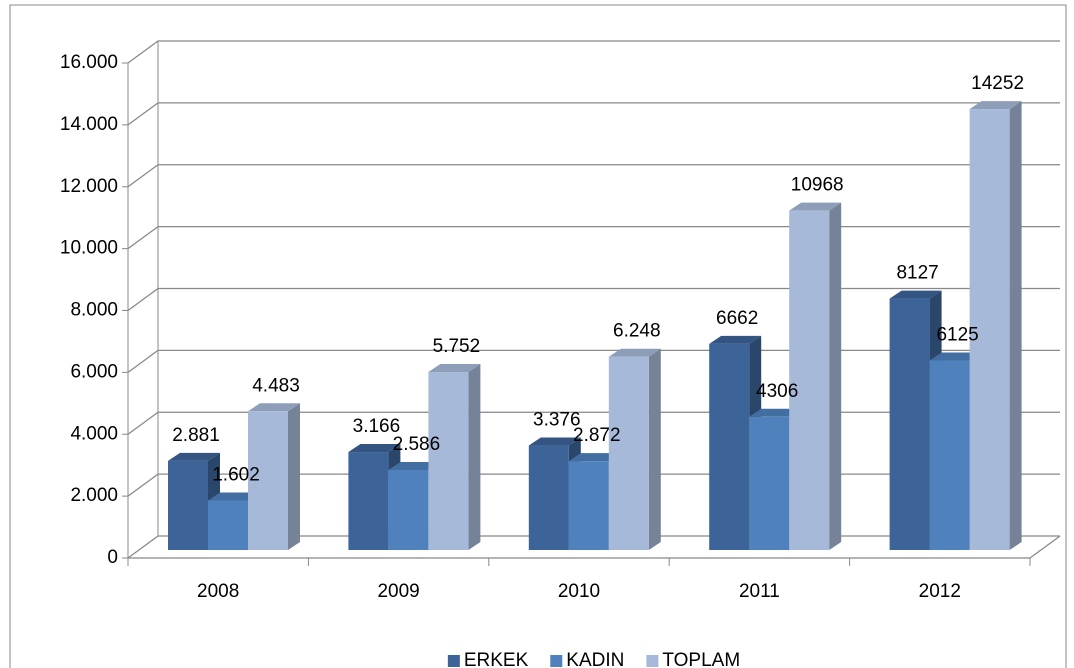 This screenshot has height=668, width=1074. Describe the element at coordinates (218, 591) in the screenshot. I see `x-tick-label: 2008` at that location.